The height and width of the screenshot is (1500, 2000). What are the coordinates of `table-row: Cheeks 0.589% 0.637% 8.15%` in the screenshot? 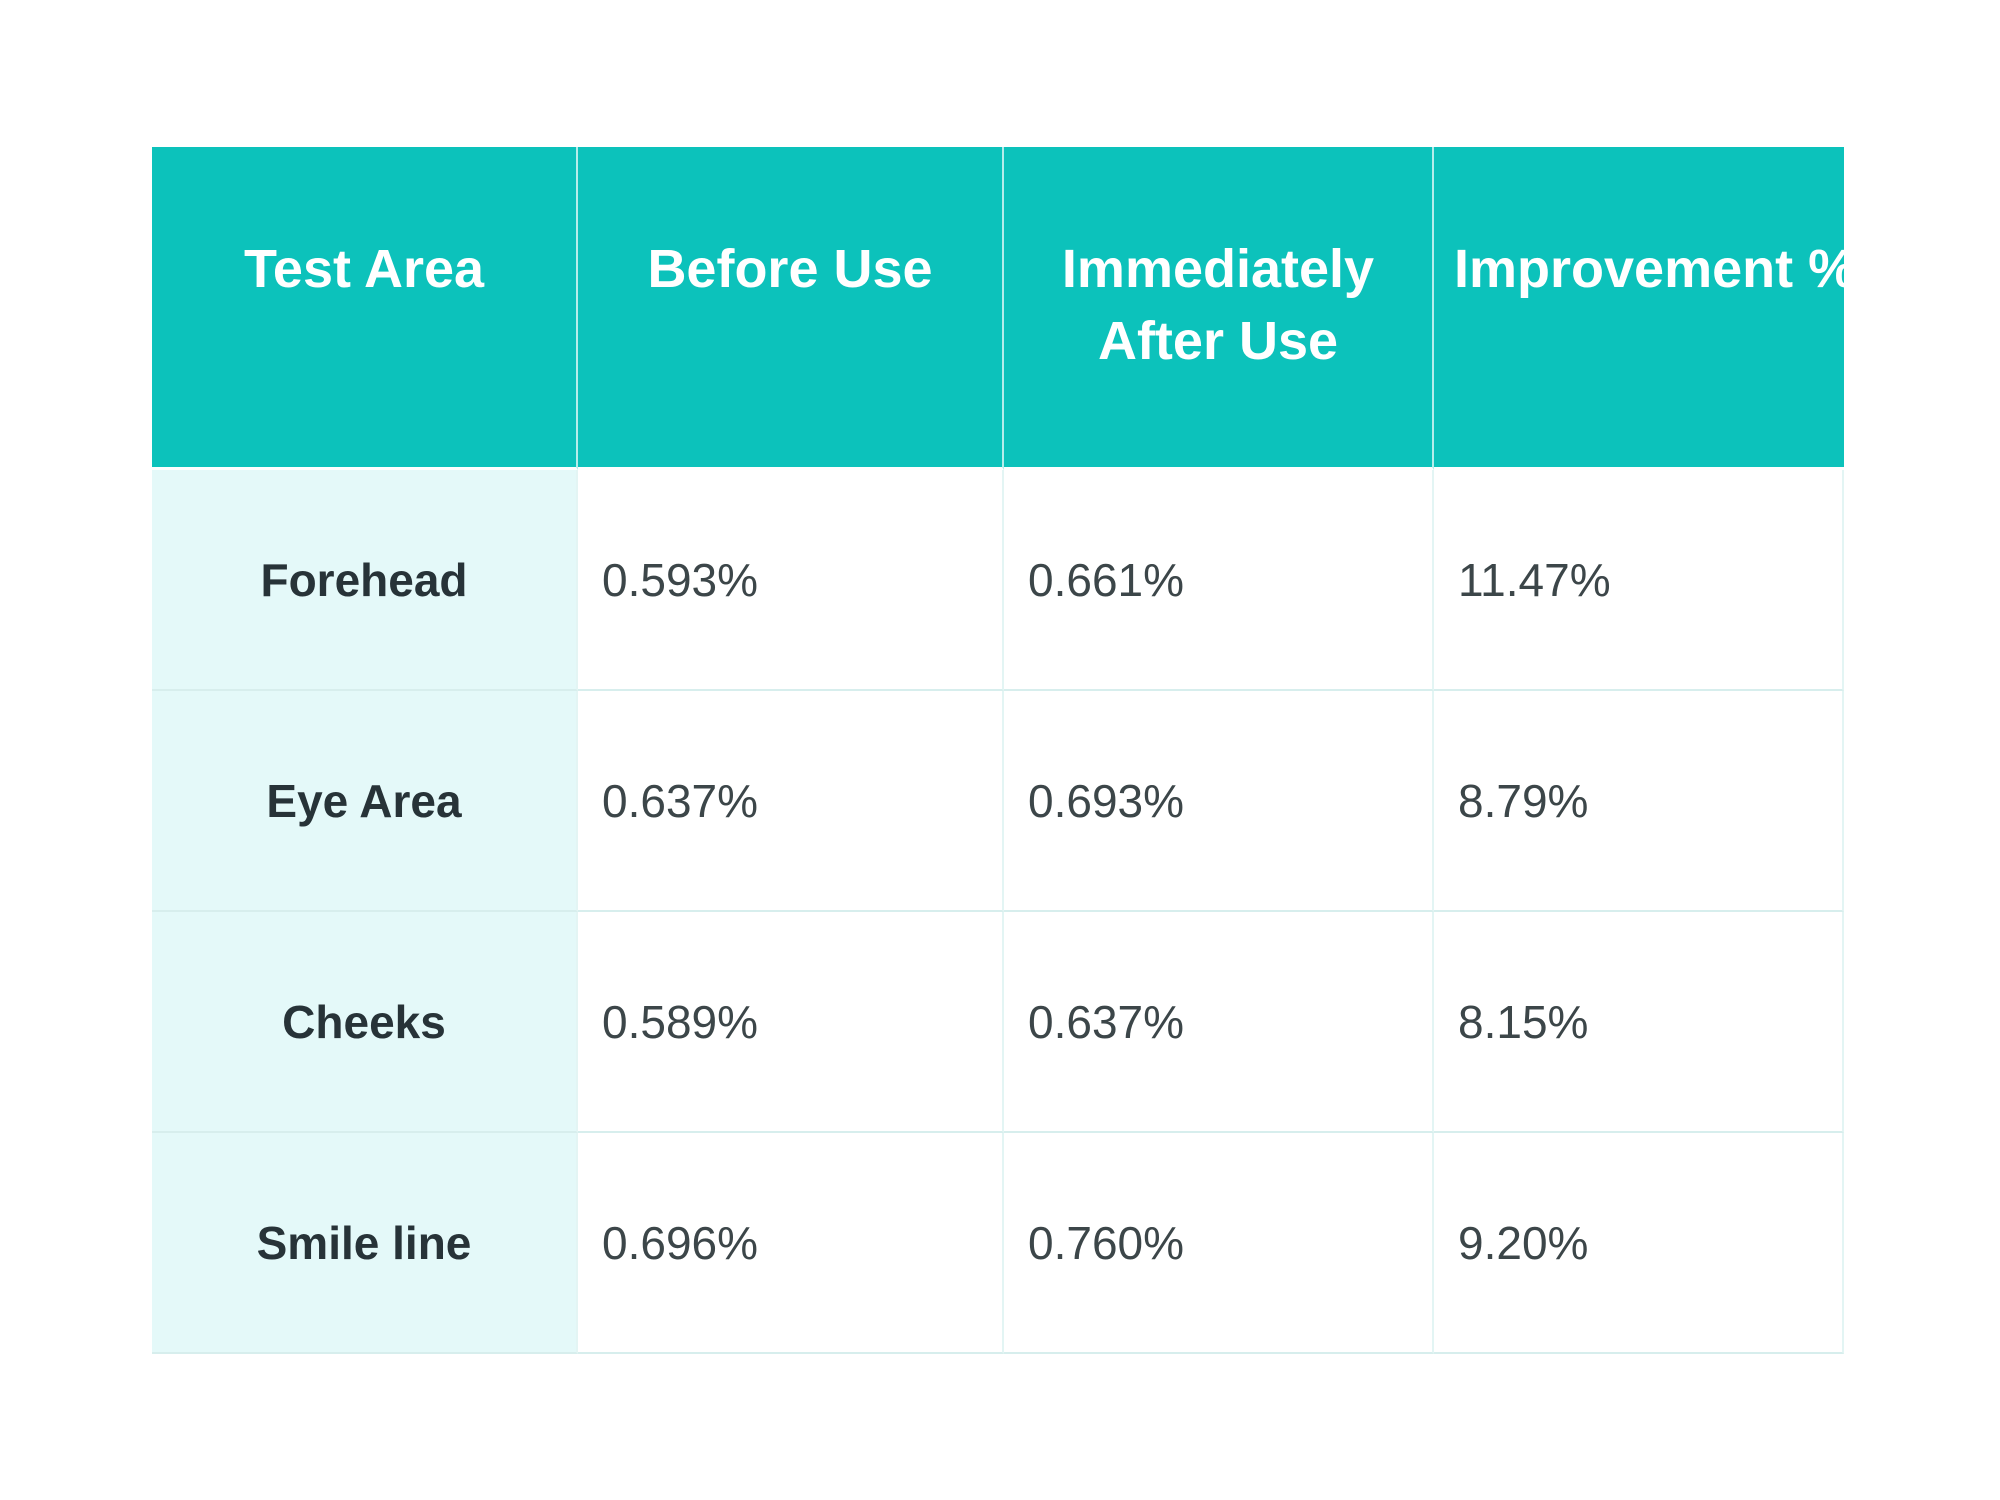 It's located at (998, 1022).